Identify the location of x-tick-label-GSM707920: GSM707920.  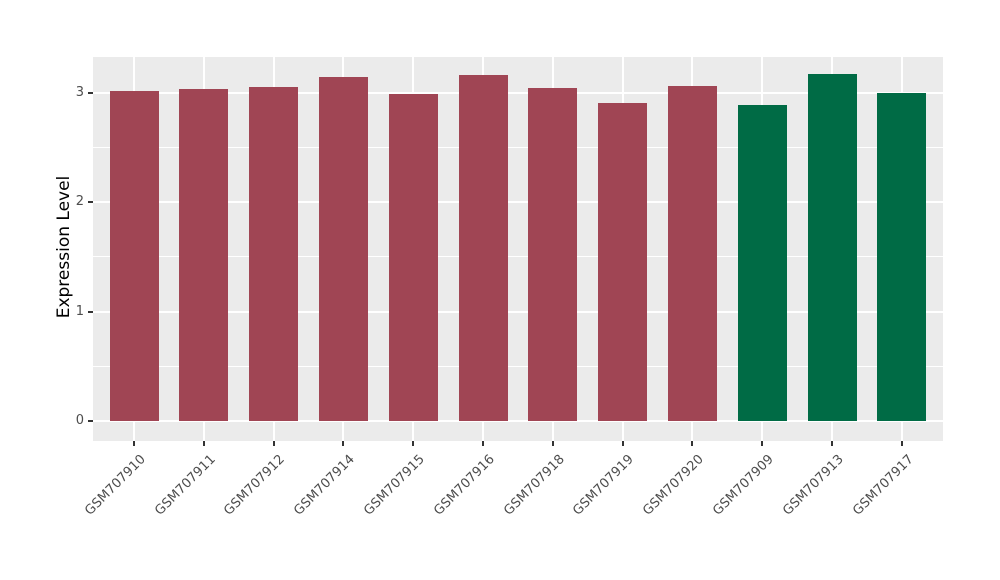
(673, 485).